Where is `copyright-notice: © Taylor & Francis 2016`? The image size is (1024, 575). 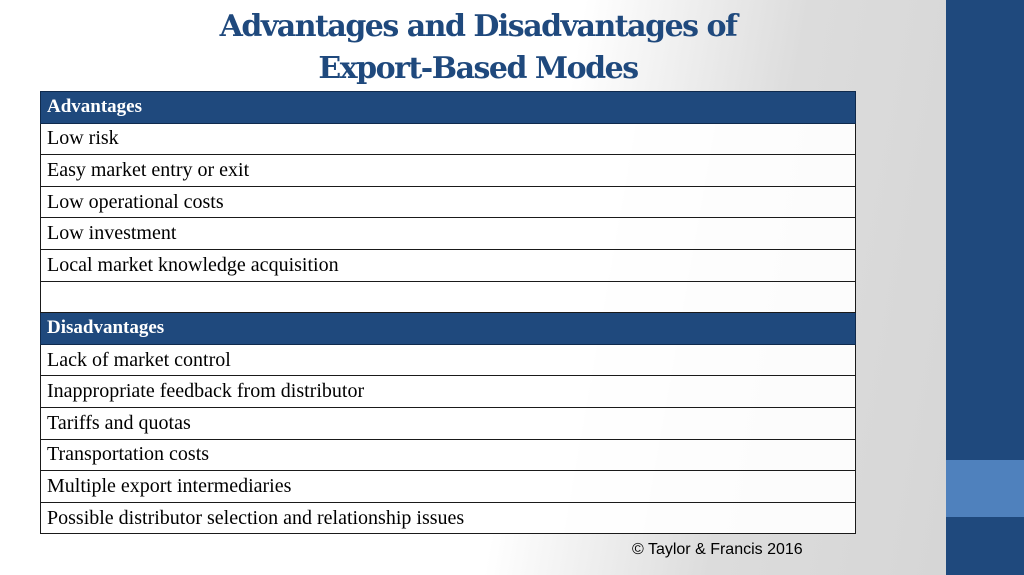
copyright-notice: © Taylor & Francis 2016 is located at coordinates (717, 549).